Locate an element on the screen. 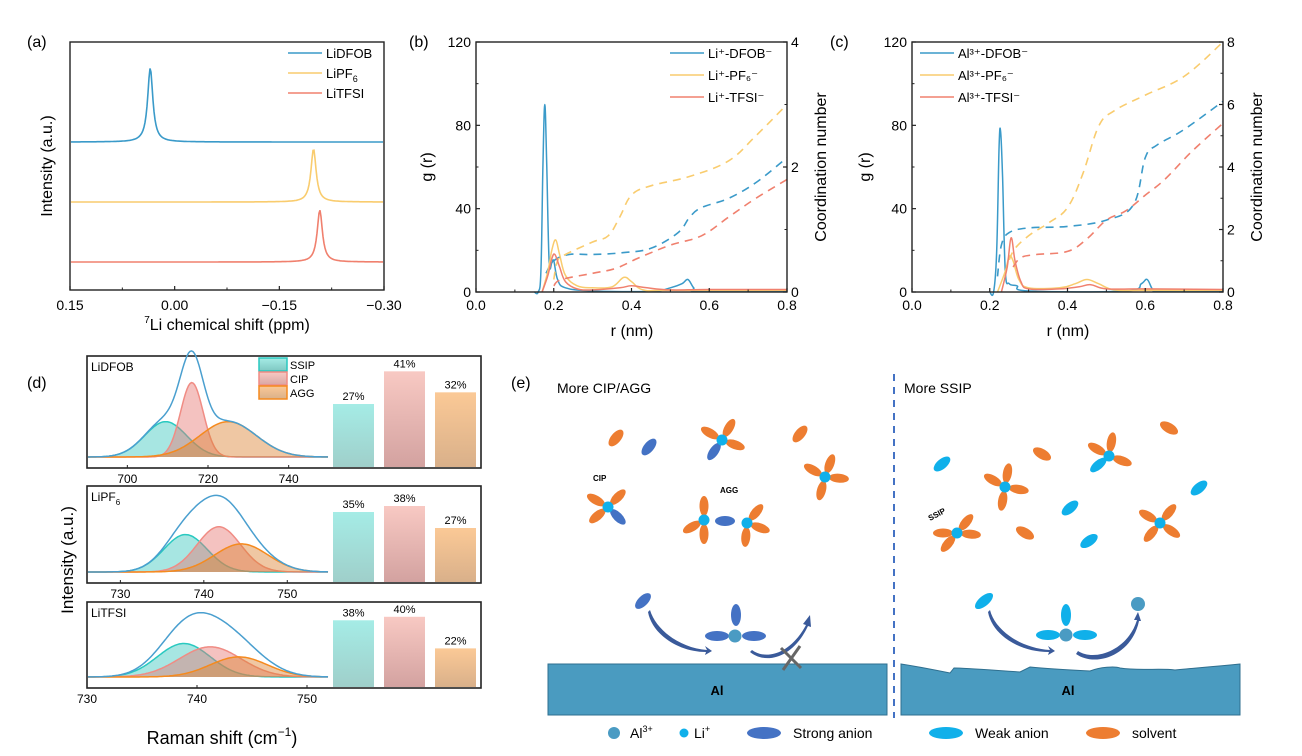 The width and height of the screenshot is (1302, 756). panel-a-x-ticks: 0.15 0.00 −0.15 −0.30 is located at coordinates (229, 299).